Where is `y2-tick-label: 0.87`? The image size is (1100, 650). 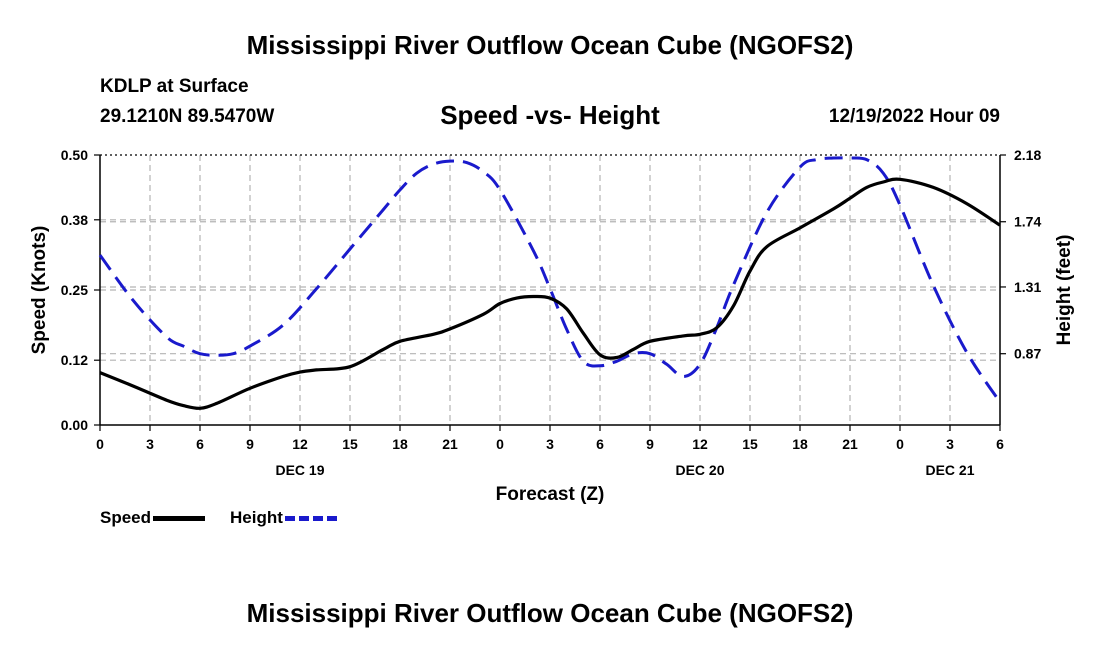 y2-tick-label: 0.87 is located at coordinates (1027, 354).